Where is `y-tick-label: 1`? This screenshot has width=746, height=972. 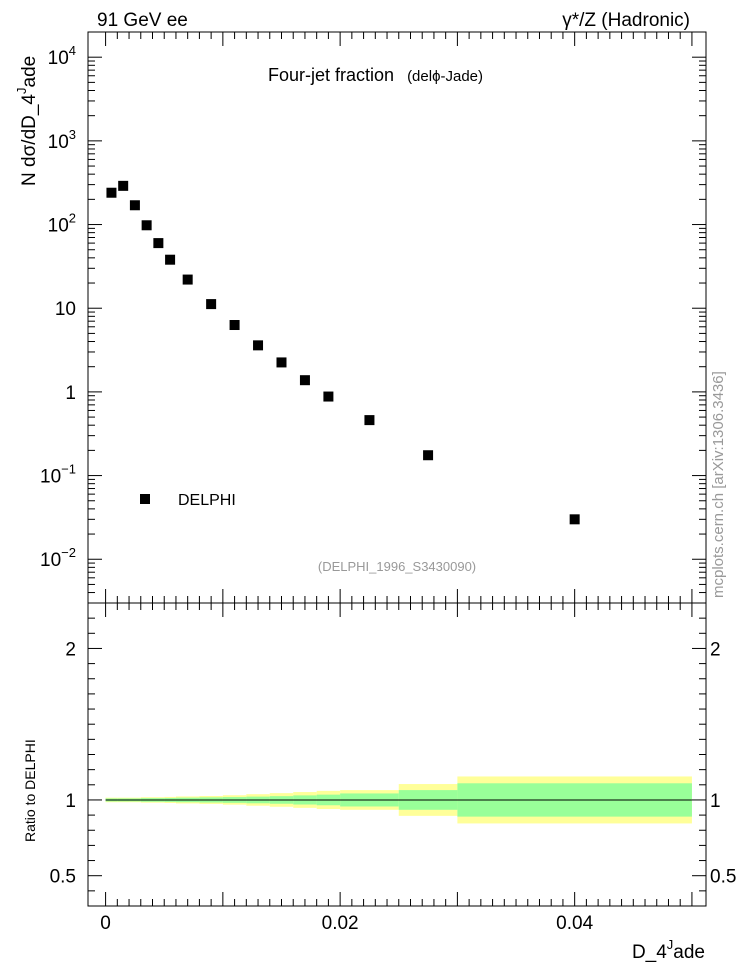 y-tick-label: 1 is located at coordinates (70, 393).